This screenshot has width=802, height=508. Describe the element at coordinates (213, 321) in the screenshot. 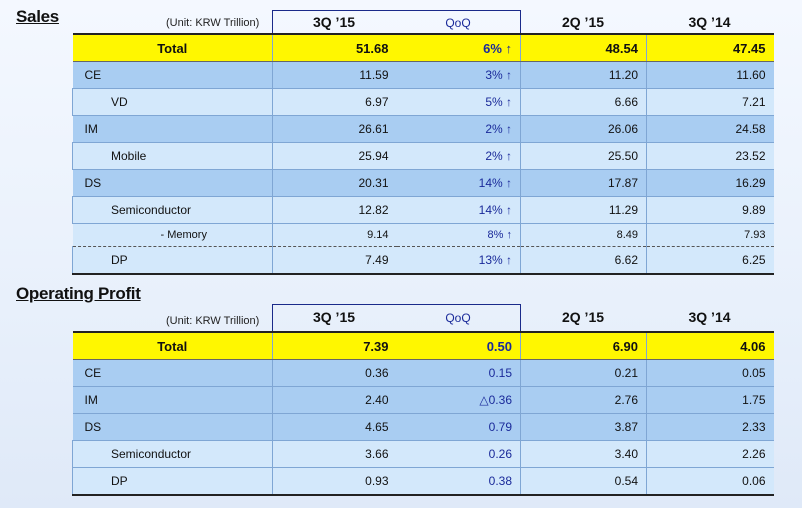

I see `op-unit-label: (Unit: KRW Trillion)` at that location.